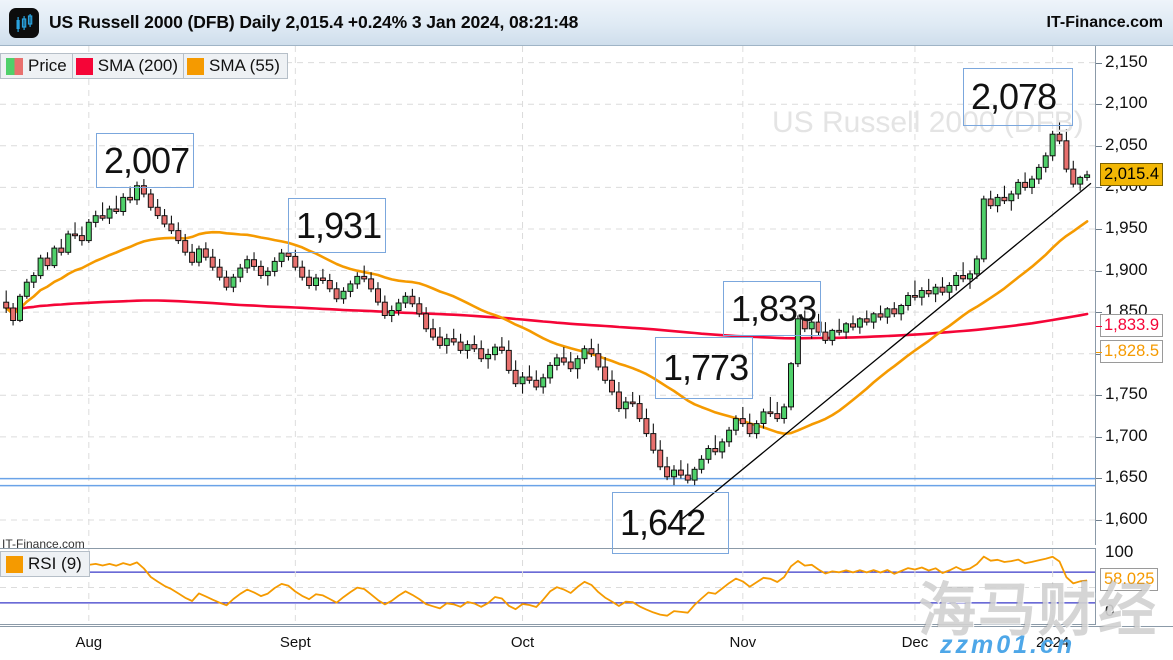  Describe the element at coordinates (1126, 477) in the screenshot. I see `price-tick-label: 1,650` at that location.